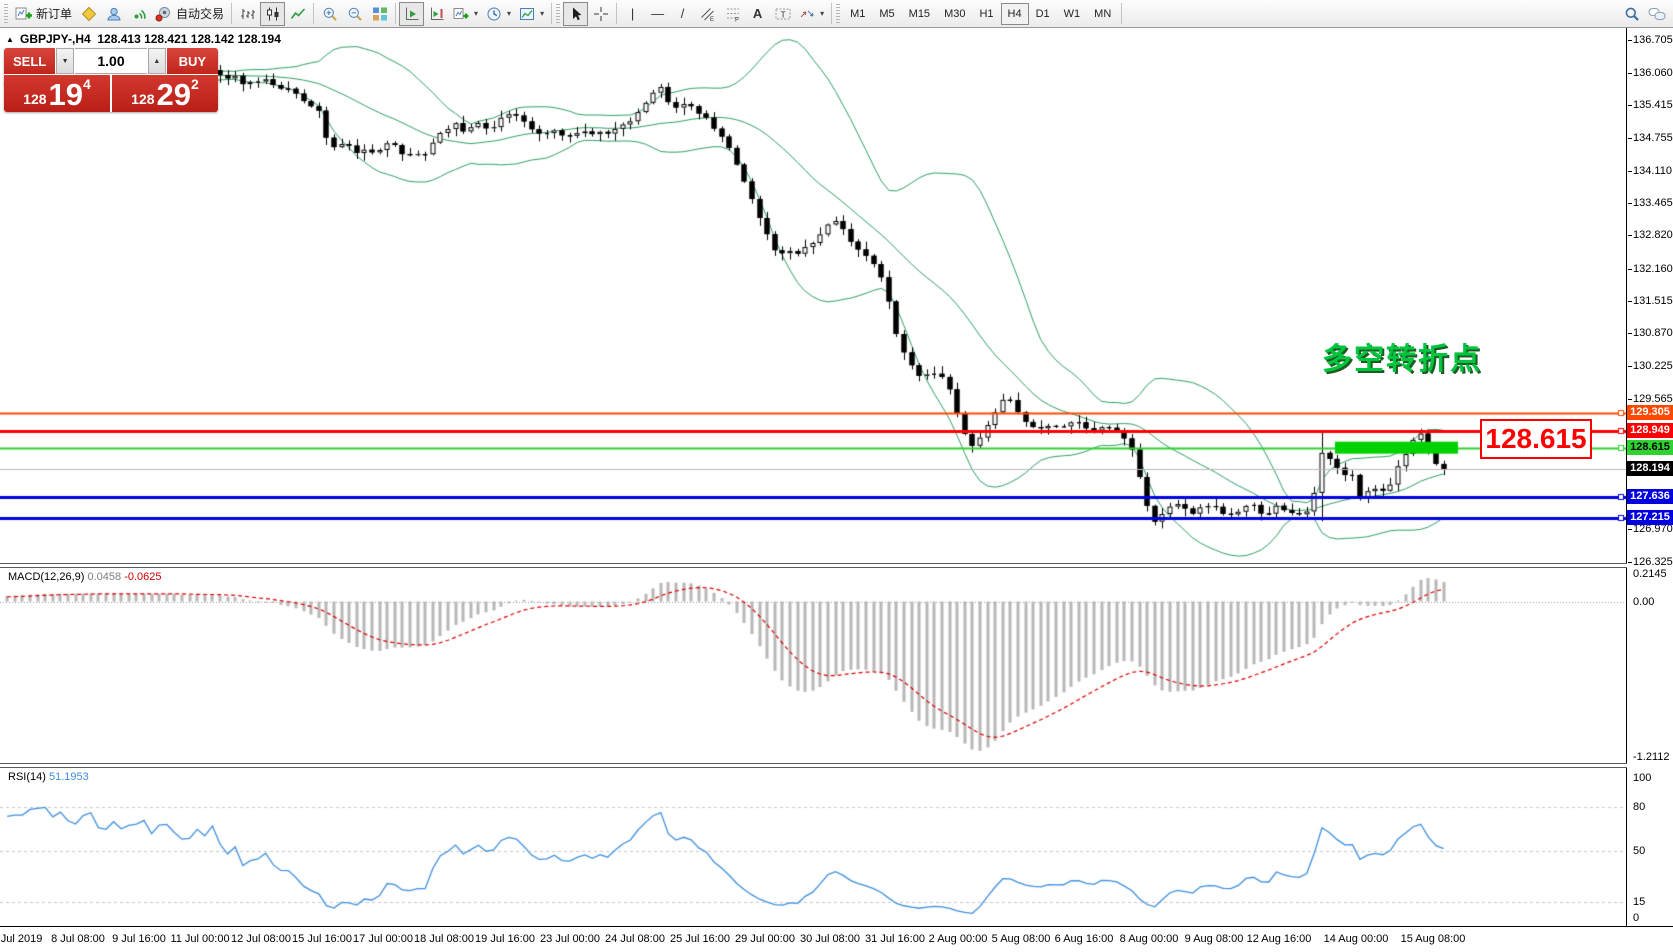  Describe the element at coordinates (1014, 13) in the screenshot. I see `timeframe-h4-button: H4` at that location.